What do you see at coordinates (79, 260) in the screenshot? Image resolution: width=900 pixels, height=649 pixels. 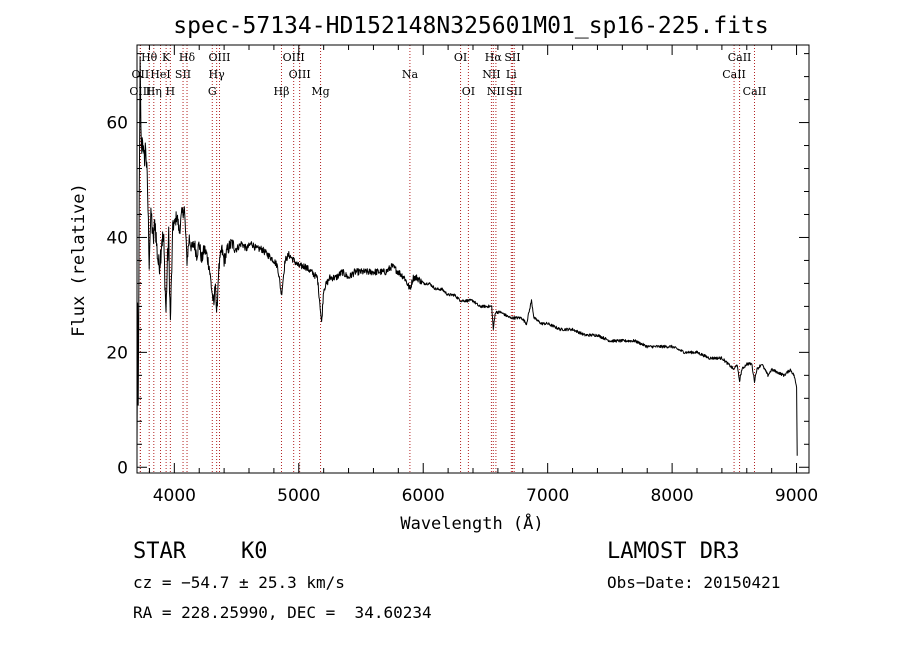 I see `y-axis-label: Flux (relative)` at bounding box center [79, 260].